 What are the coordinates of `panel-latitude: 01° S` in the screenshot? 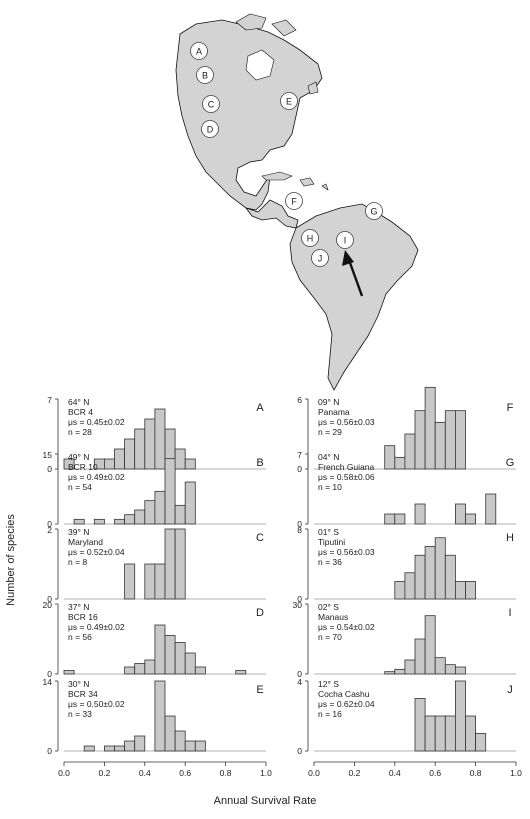 It's located at (328, 532).